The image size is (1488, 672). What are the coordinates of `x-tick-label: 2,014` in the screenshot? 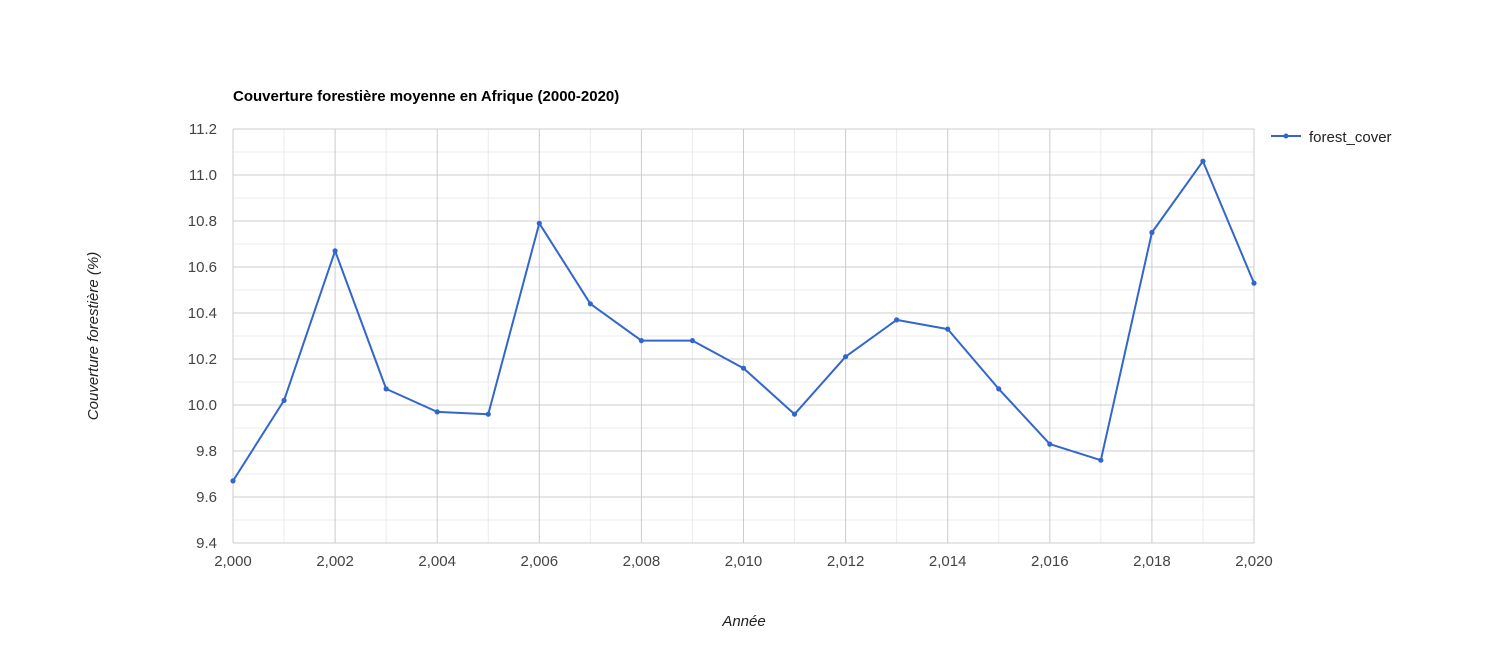 It's located at (948, 561).